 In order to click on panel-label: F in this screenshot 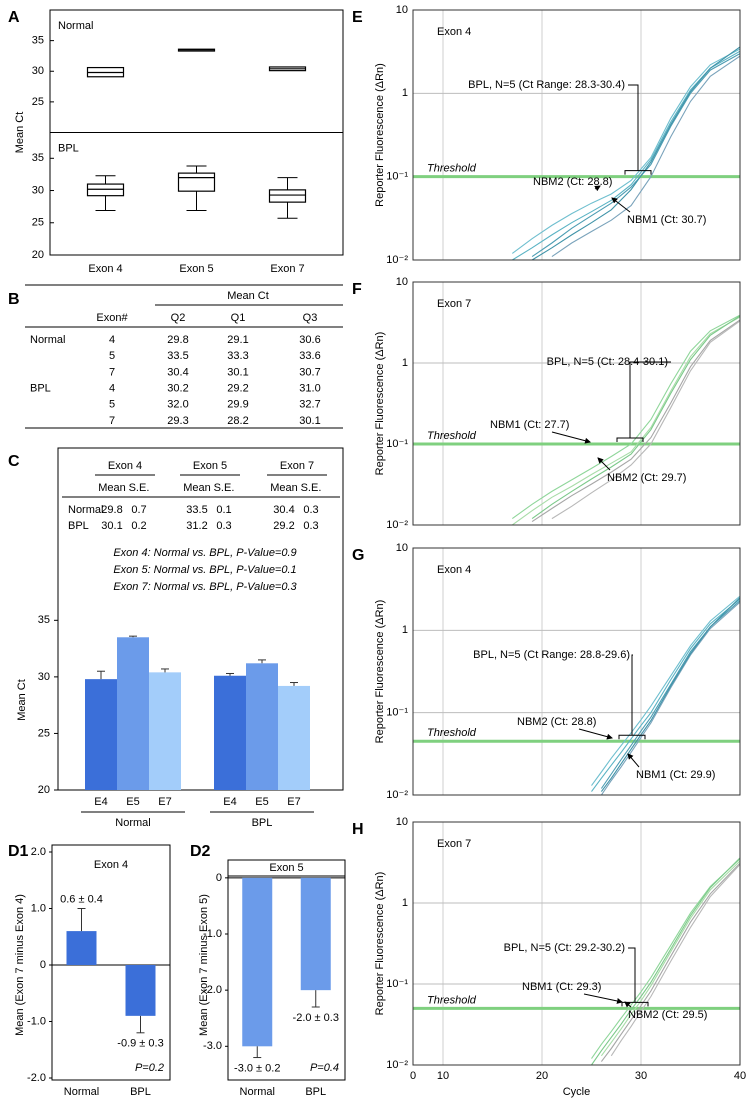, I will do `click(357, 289)`.